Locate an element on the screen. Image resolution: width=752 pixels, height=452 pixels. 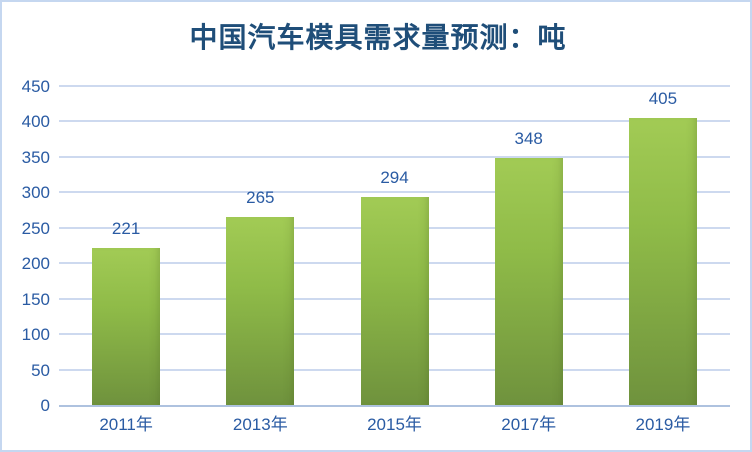
y-tick-label-200: 200 is located at coordinates (35, 264).